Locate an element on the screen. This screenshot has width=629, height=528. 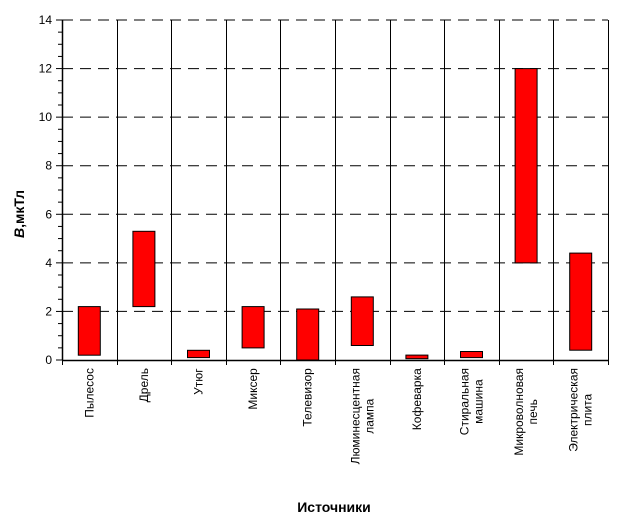
category-label-line: Дрель is located at coordinates (144, 385).